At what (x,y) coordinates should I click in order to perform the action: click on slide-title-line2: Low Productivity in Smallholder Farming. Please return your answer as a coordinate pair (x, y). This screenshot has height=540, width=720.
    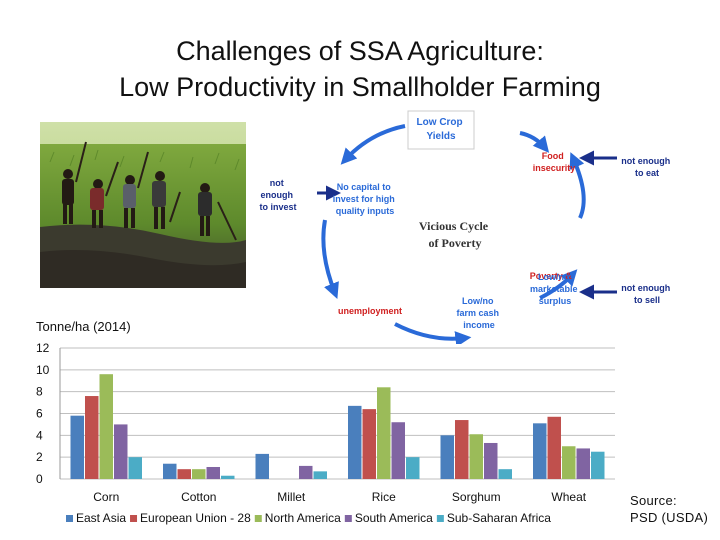
    Looking at the image, I should click on (360, 87).